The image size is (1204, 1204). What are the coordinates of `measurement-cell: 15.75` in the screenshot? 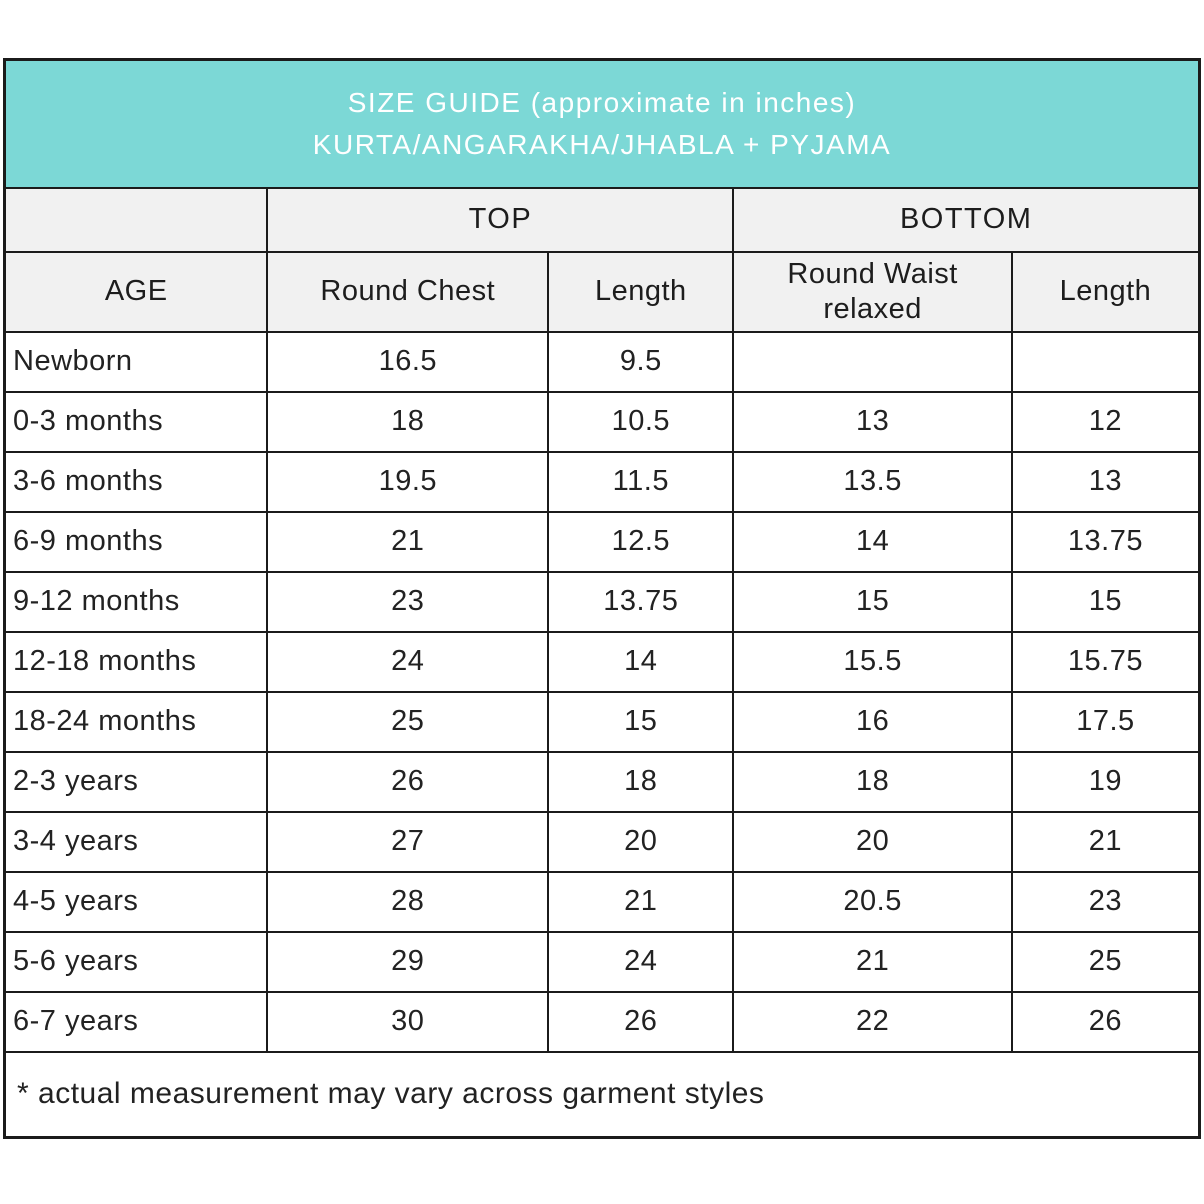 It's located at (1105, 661).